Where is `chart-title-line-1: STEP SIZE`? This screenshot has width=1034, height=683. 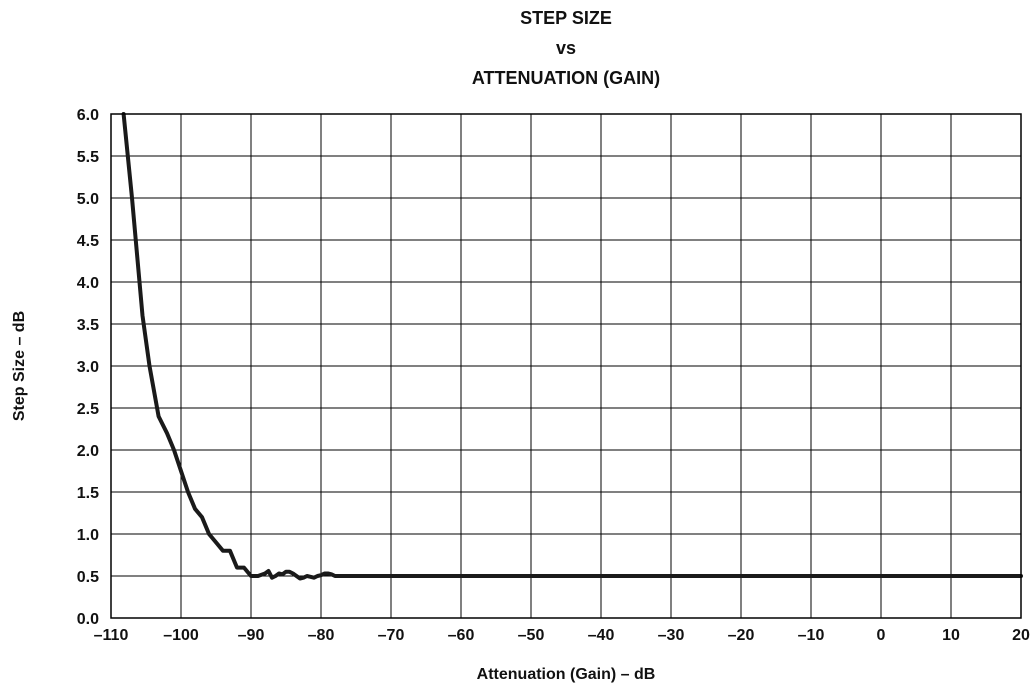 chart-title-line-1: STEP SIZE is located at coordinates (566, 18).